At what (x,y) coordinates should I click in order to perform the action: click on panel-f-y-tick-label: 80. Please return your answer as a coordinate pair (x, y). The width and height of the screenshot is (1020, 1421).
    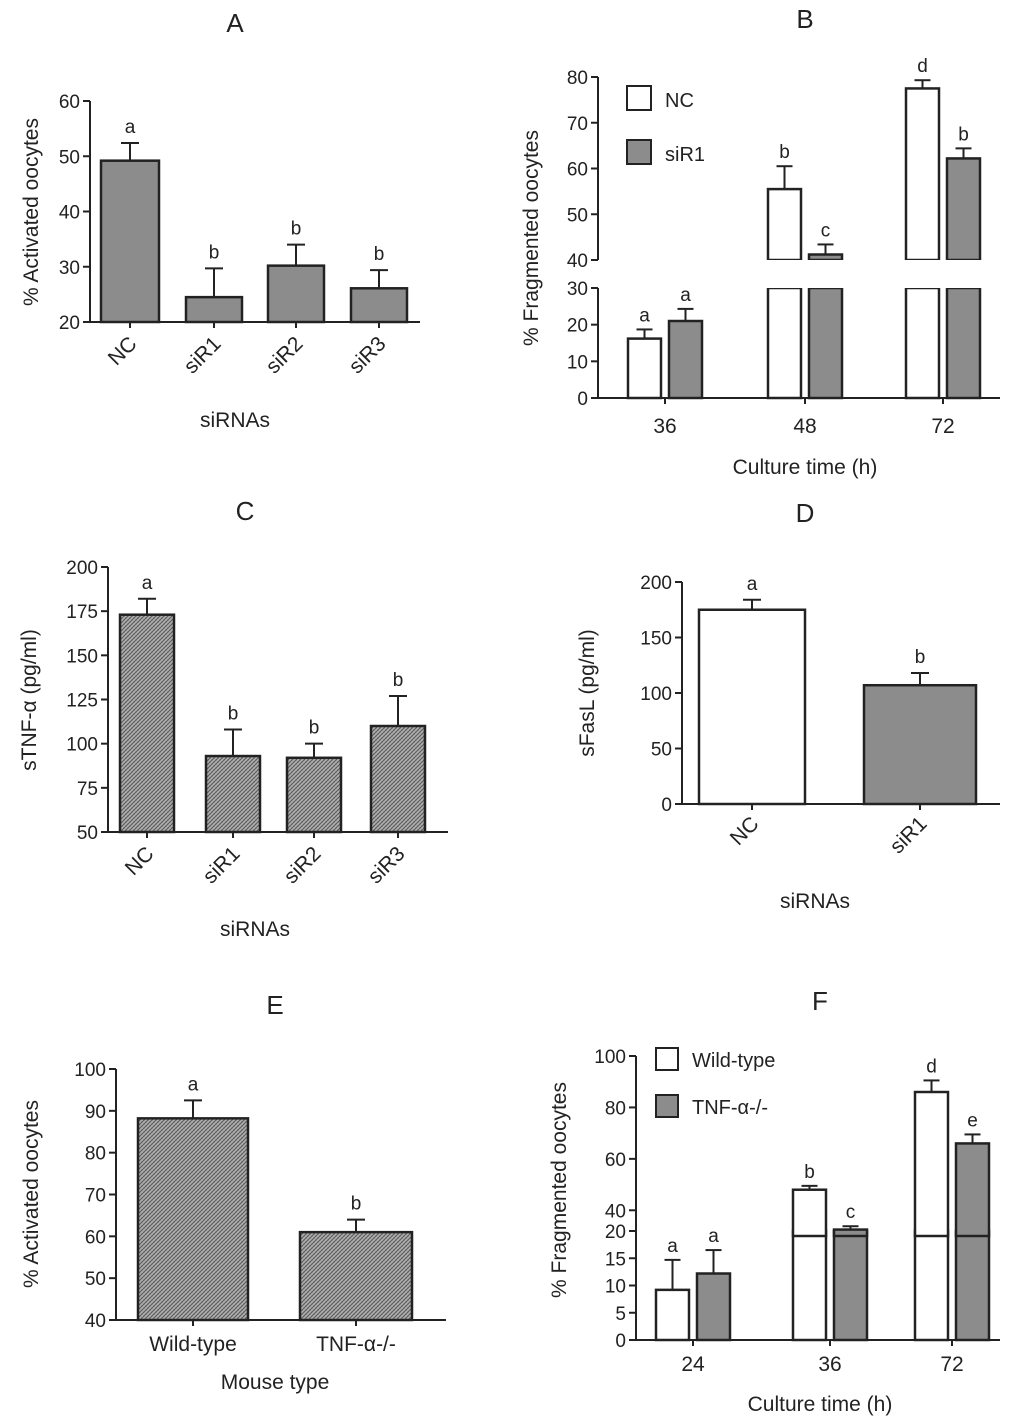
    Looking at the image, I should click on (615, 1108).